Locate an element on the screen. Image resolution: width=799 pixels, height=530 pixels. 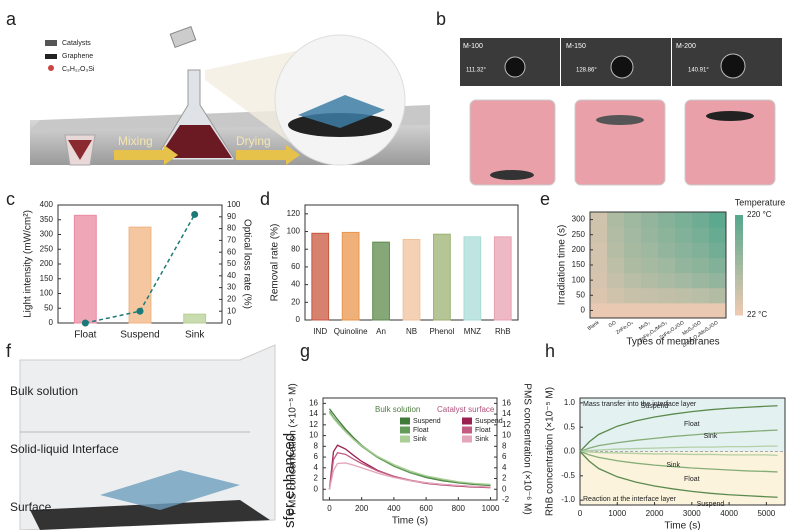
y-tick-label: 2 is located at coordinates (504, 478).